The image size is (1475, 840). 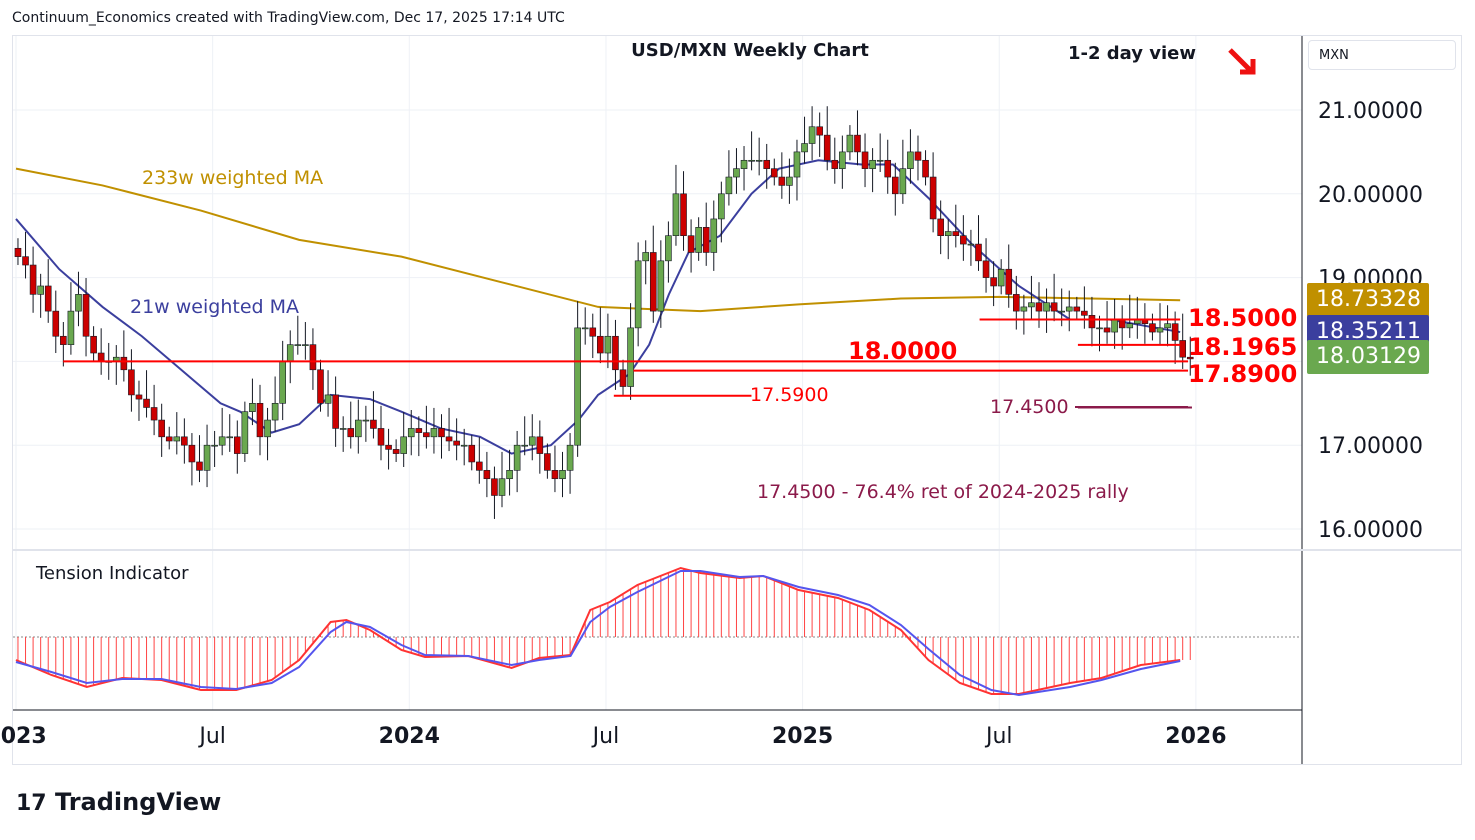 What do you see at coordinates (1370, 530) in the screenshot?
I see `y-tick-label: 16.00000` at bounding box center [1370, 530].